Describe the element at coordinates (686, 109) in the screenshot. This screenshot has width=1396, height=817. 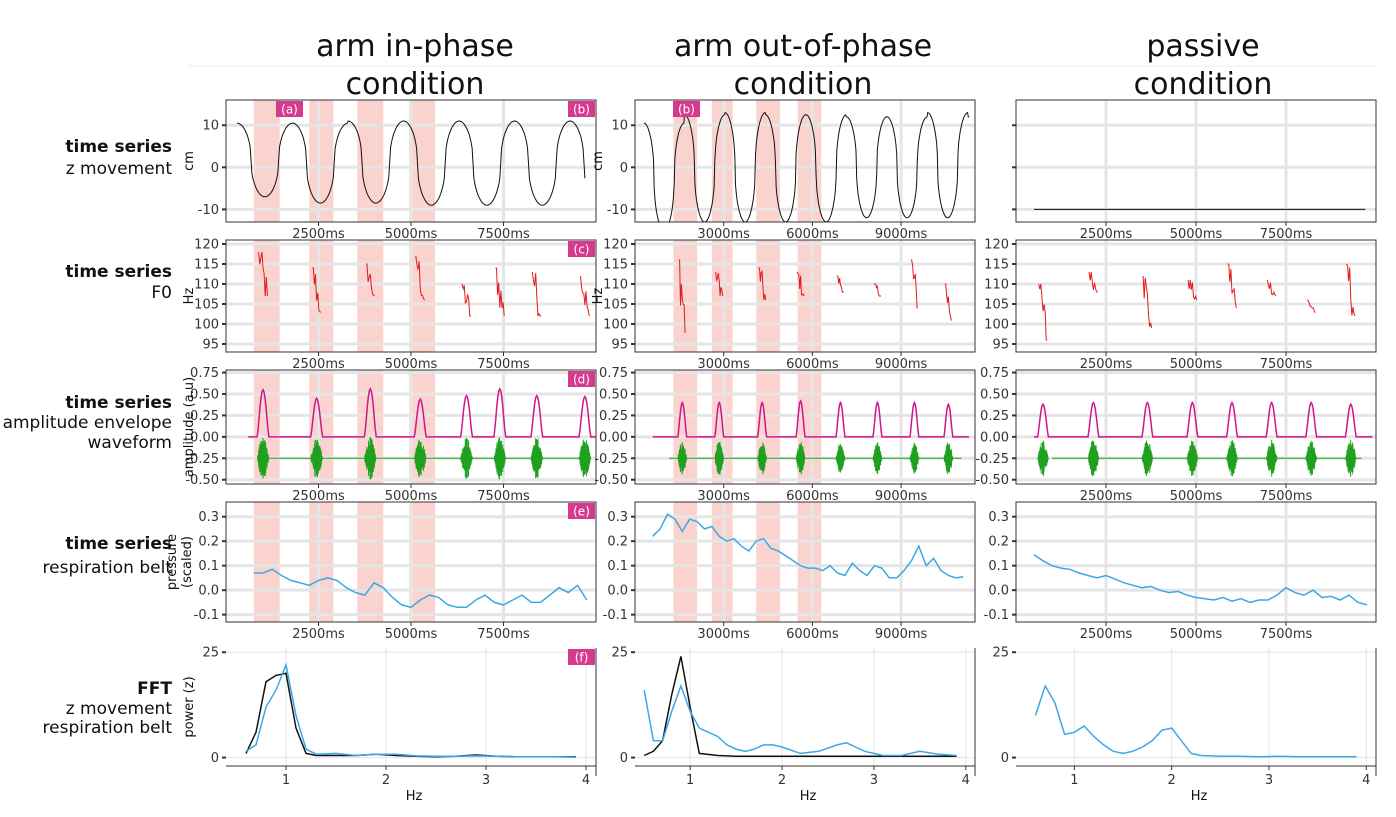
I see `panel-badge` at that location.